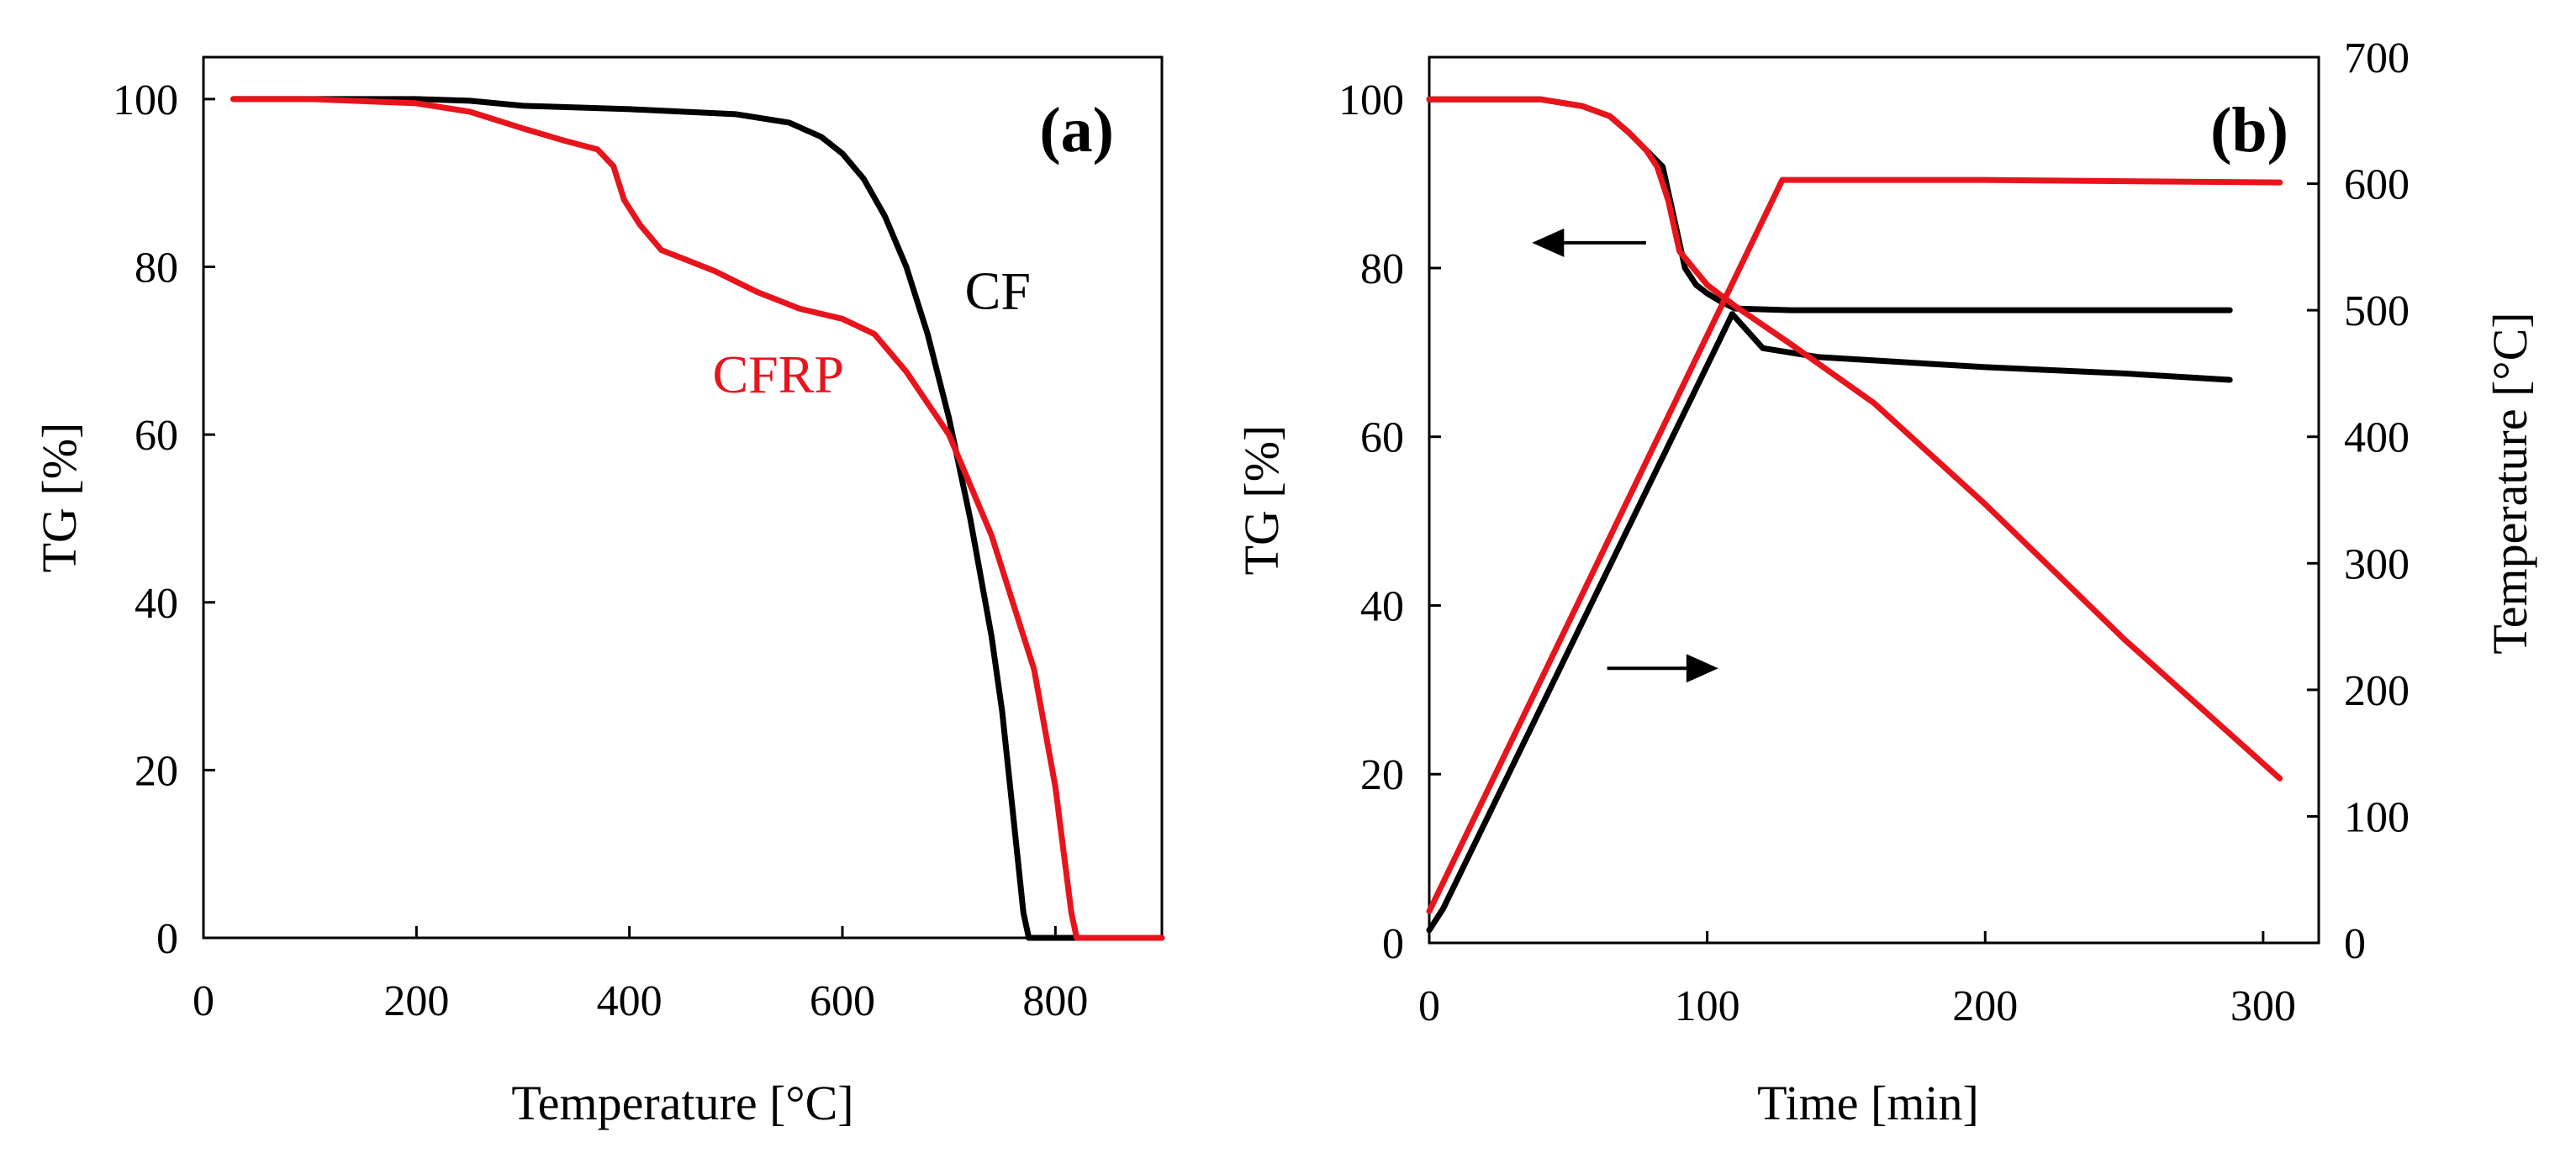 Image resolution: width=2576 pixels, height=1153 pixels. What do you see at coordinates (842, 1001) in the screenshot?
I see `panel-a-x-tick-label: 600` at bounding box center [842, 1001].